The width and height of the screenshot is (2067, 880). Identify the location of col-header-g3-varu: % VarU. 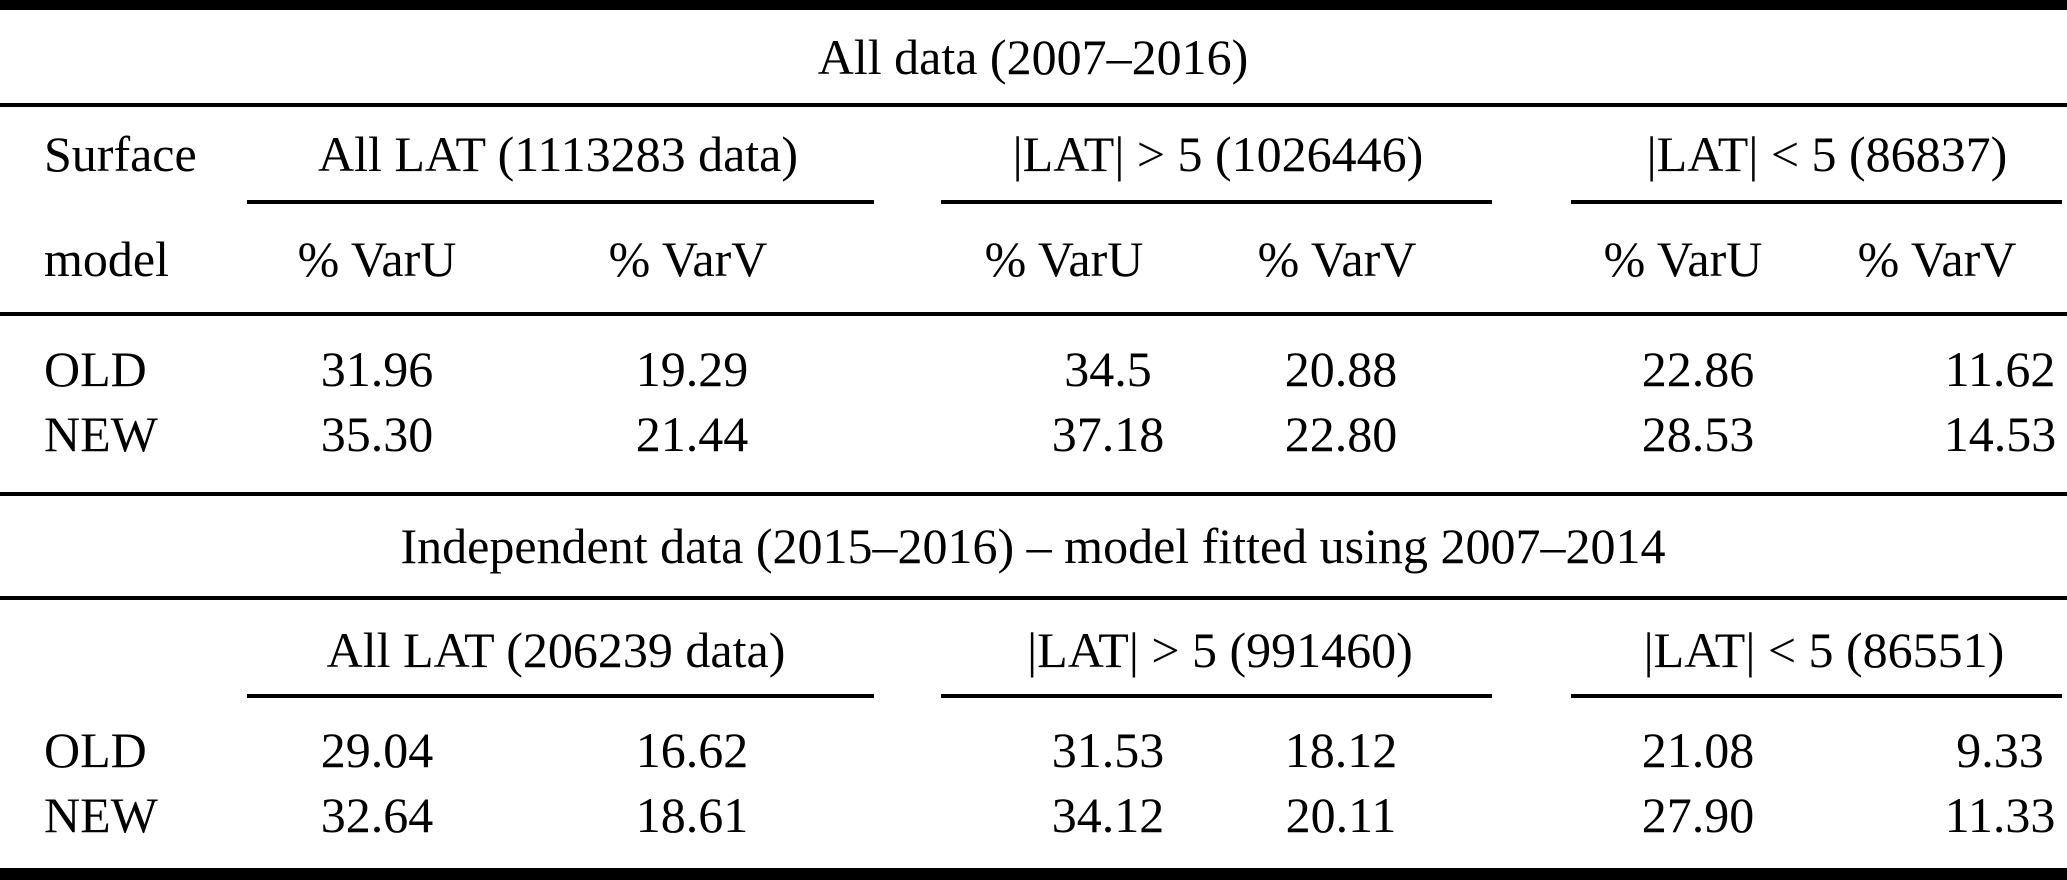
(1683, 259).